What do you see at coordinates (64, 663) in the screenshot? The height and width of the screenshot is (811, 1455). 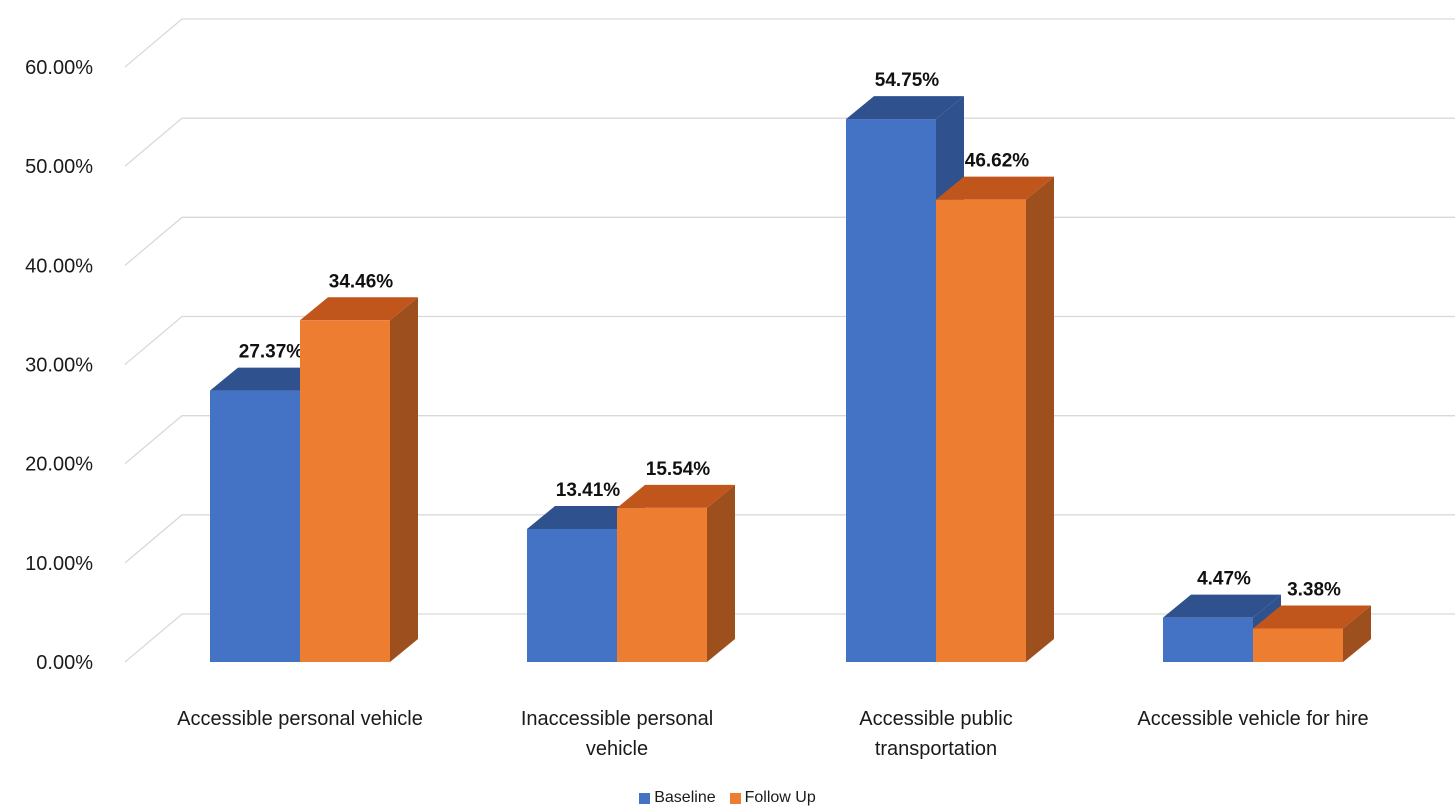 I see `y-tick-label: 0.00%` at bounding box center [64, 663].